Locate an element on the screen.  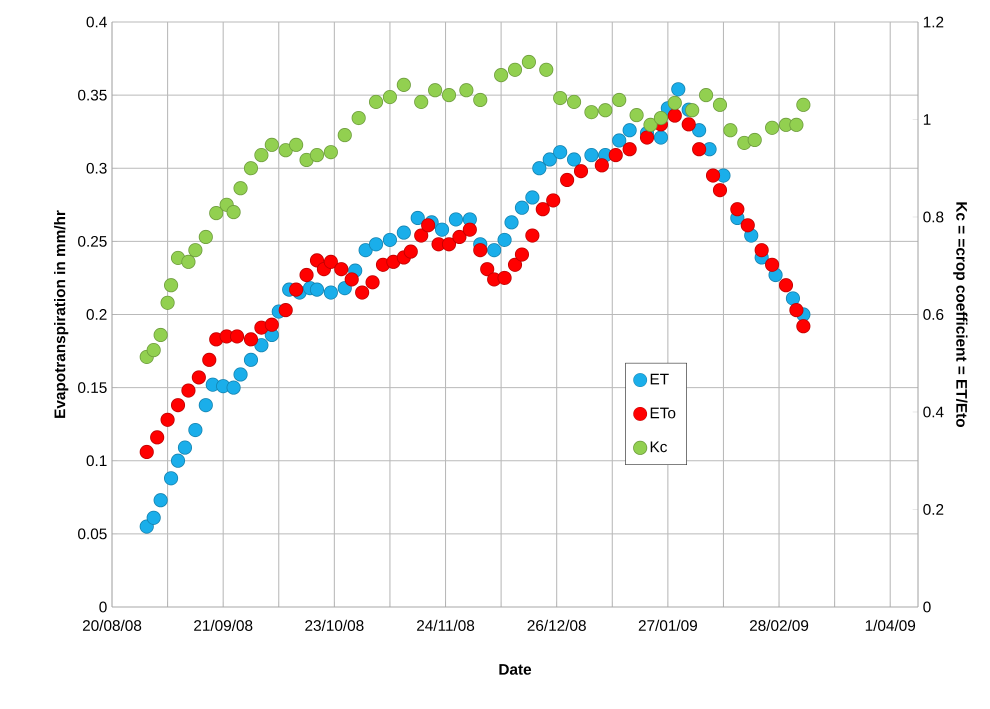
y2-tick-label: 1.2 is located at coordinates (934, 22).